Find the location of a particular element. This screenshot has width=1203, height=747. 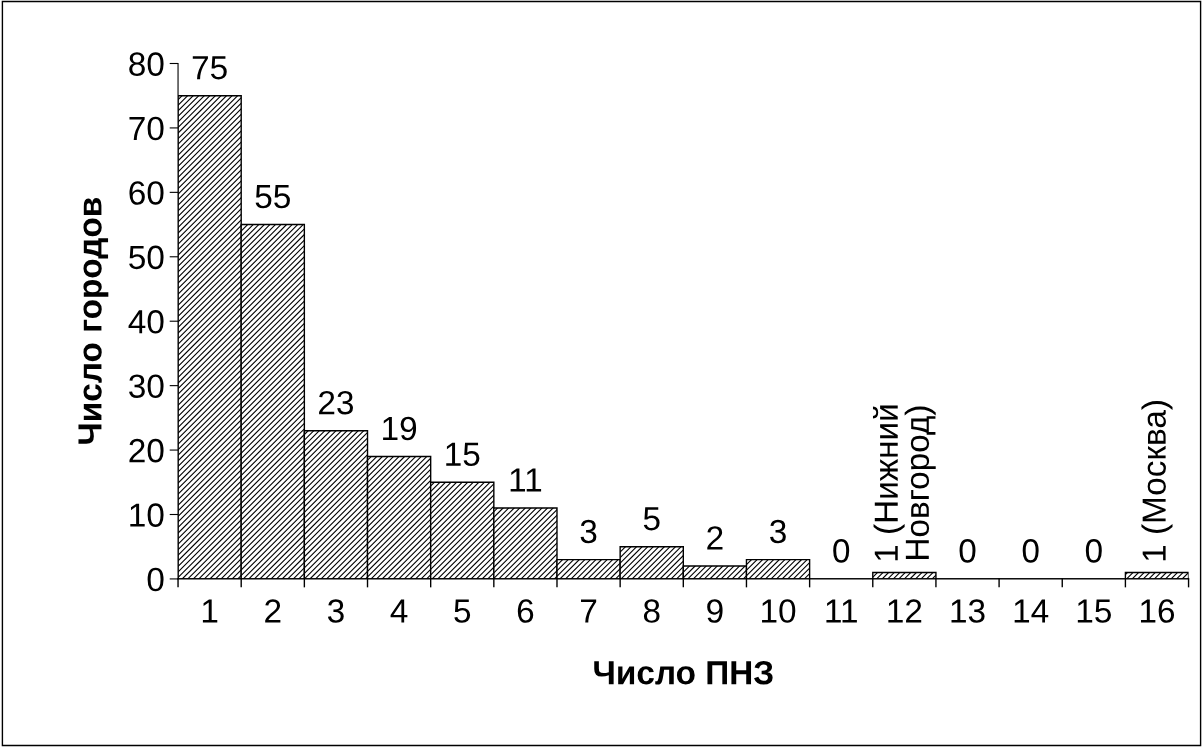

data-label: 55 is located at coordinates (272, 197).